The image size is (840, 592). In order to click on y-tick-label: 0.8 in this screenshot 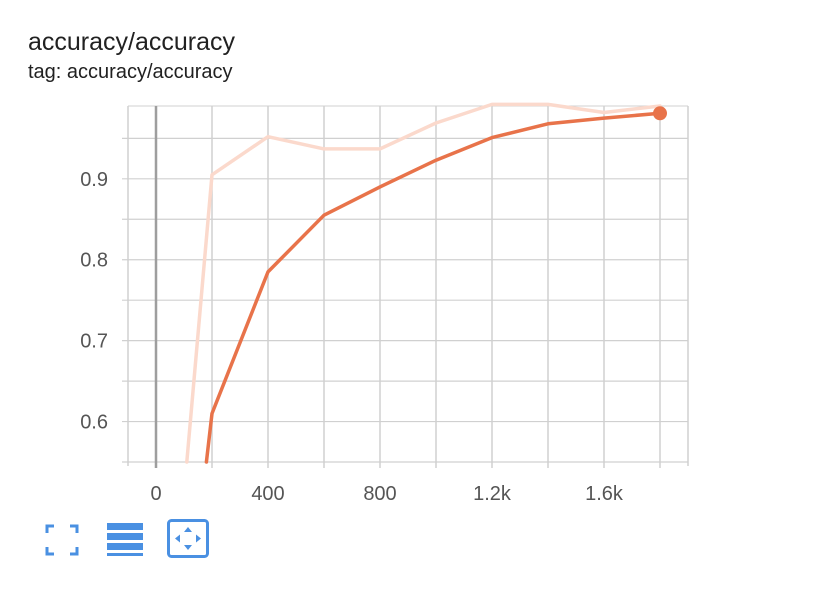, I will do `click(94, 261)`.